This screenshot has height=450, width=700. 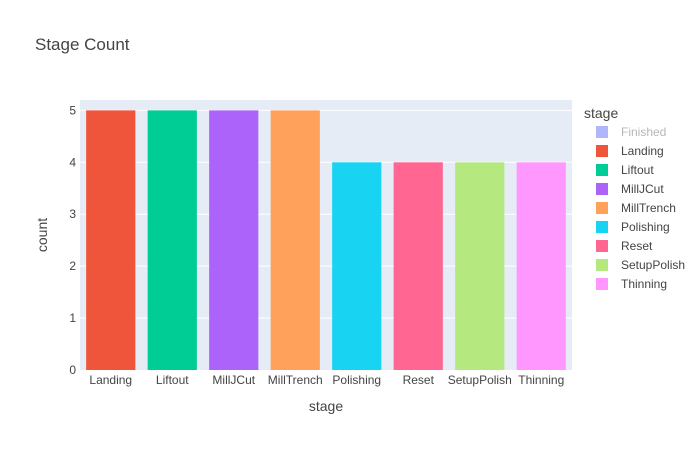 What do you see at coordinates (295, 240) in the screenshot?
I see `bar-milltrench` at bounding box center [295, 240].